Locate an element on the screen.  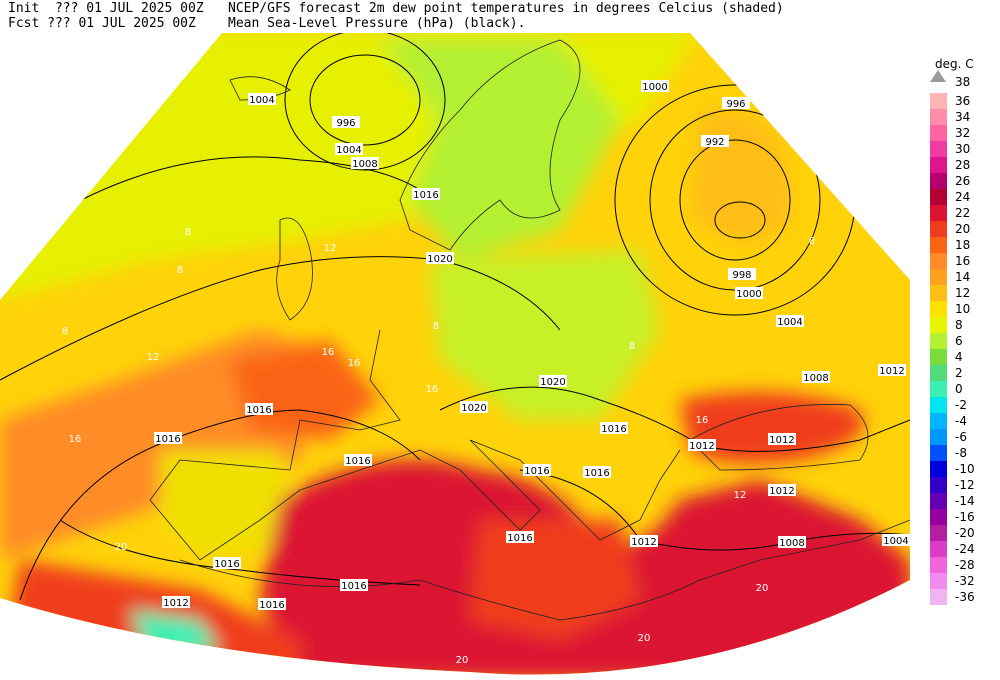
colorbar-label: 10 is located at coordinates (962, 309).